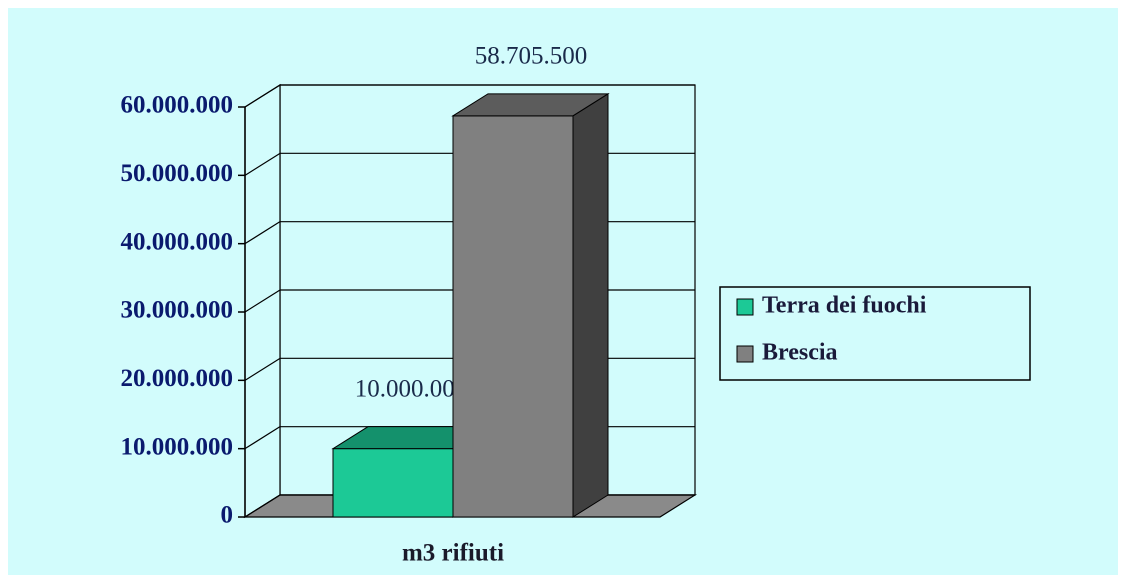  I want to click on y-tick-label: 20.000.000, so click(177, 378).